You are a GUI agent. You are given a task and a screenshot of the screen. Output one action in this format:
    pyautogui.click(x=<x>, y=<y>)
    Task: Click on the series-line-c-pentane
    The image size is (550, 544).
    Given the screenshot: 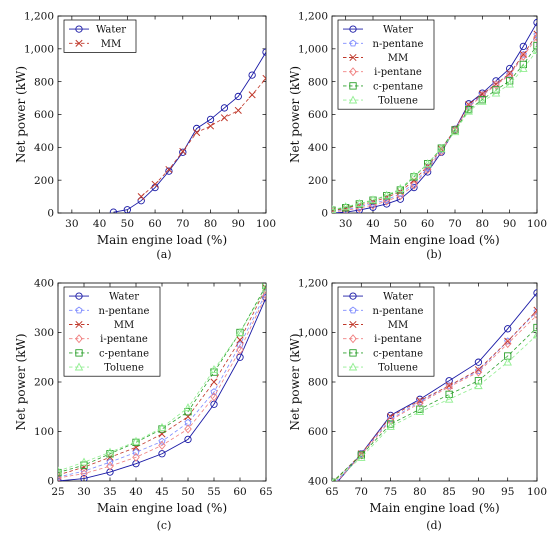 What is the action you would take?
    pyautogui.click(x=434, y=128)
    